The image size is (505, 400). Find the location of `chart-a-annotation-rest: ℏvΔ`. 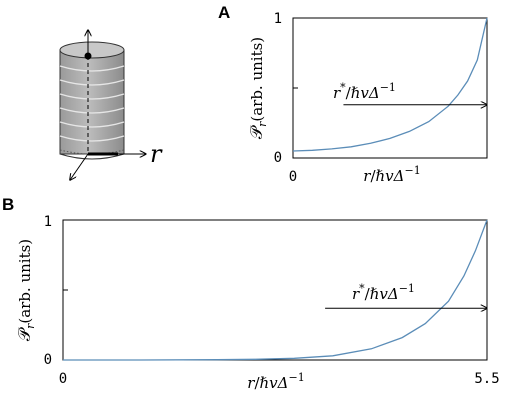

chart-a-annotation-rest: ℏvΔ is located at coordinates (365, 93).